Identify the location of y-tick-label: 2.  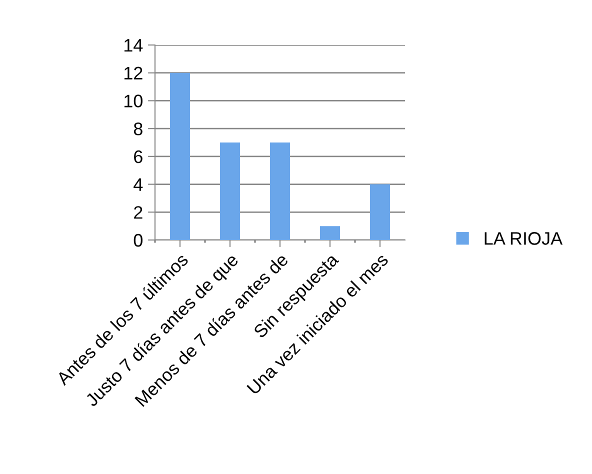
(138, 212).